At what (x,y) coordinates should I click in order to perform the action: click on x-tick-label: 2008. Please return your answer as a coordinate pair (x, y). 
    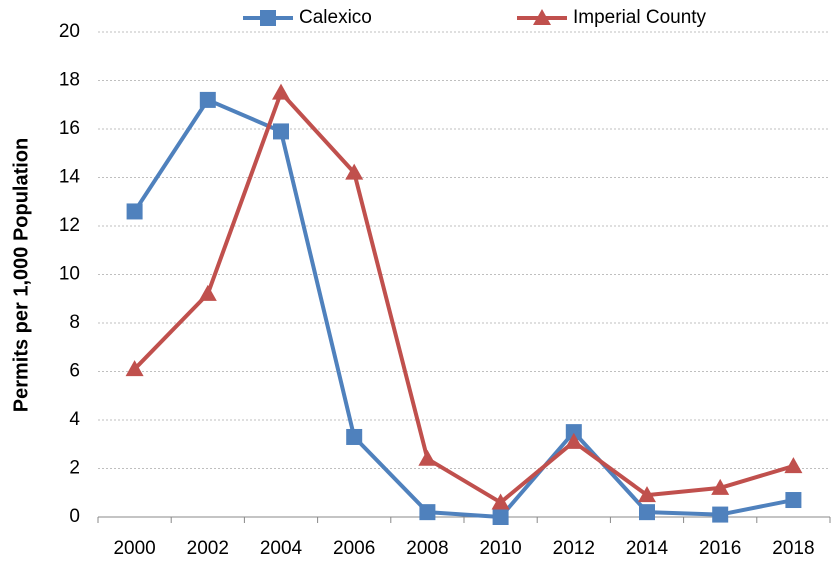
    Looking at the image, I should click on (427, 548).